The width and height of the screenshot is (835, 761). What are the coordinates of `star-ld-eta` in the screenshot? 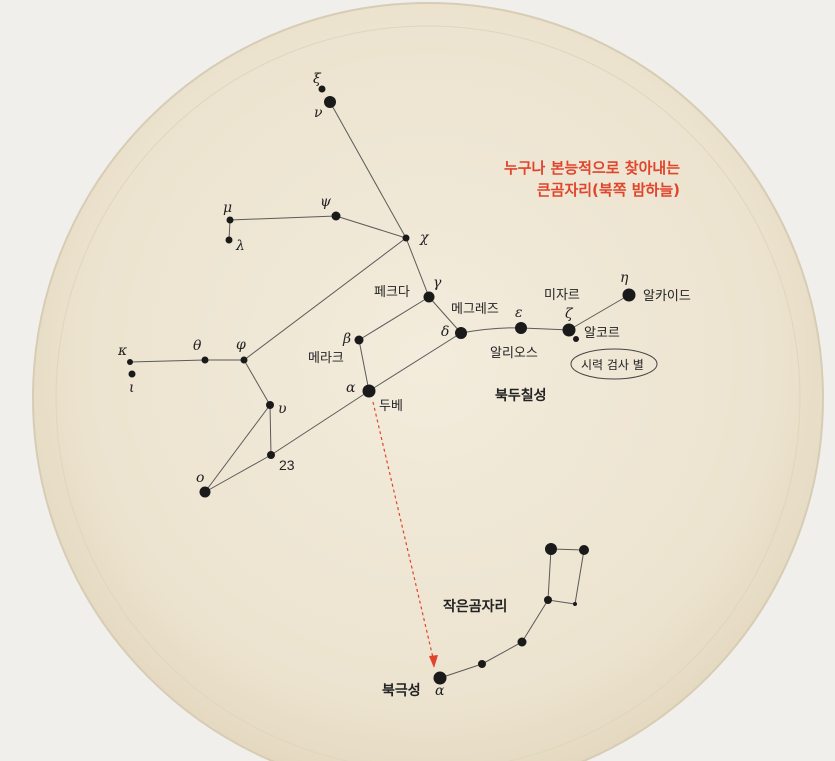 It's located at (575, 604).